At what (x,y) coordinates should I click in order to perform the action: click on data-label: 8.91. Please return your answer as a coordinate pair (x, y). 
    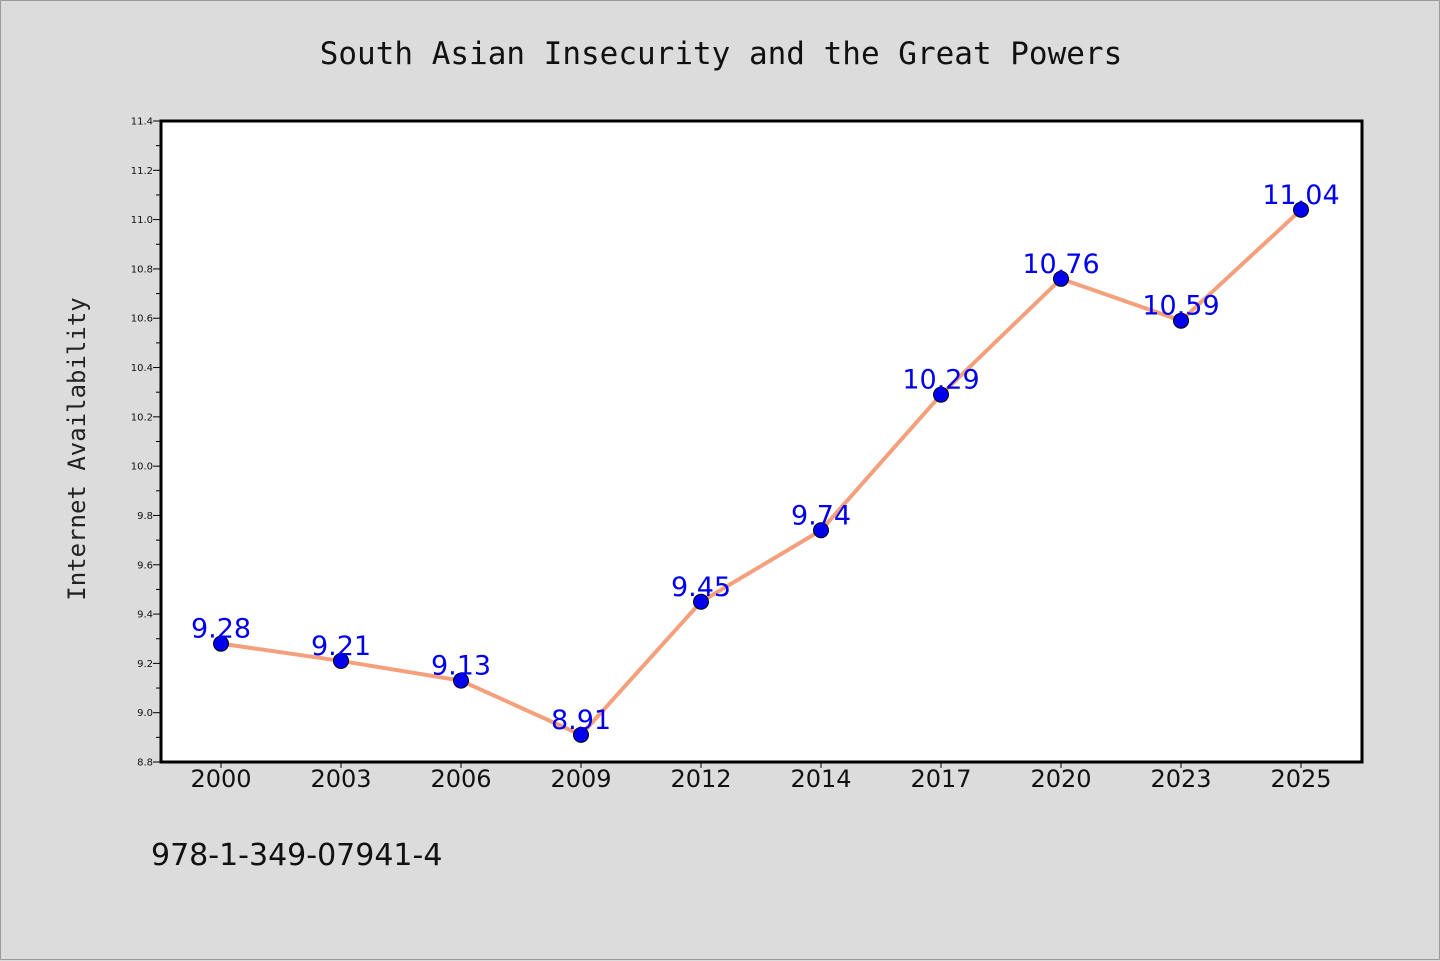
    Looking at the image, I should click on (581, 720).